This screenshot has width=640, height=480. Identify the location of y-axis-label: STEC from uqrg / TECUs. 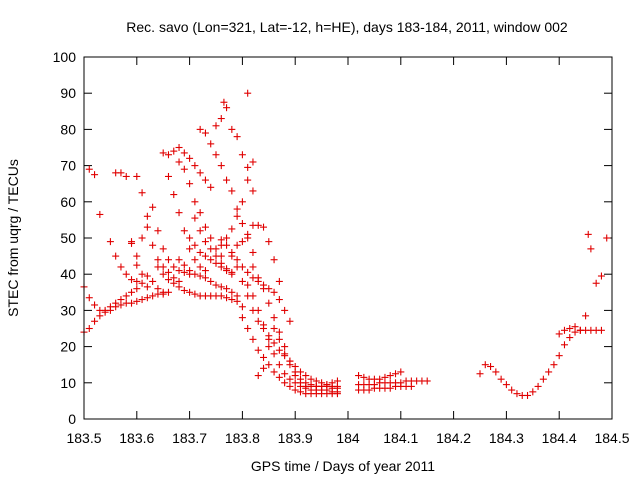
(13, 238).